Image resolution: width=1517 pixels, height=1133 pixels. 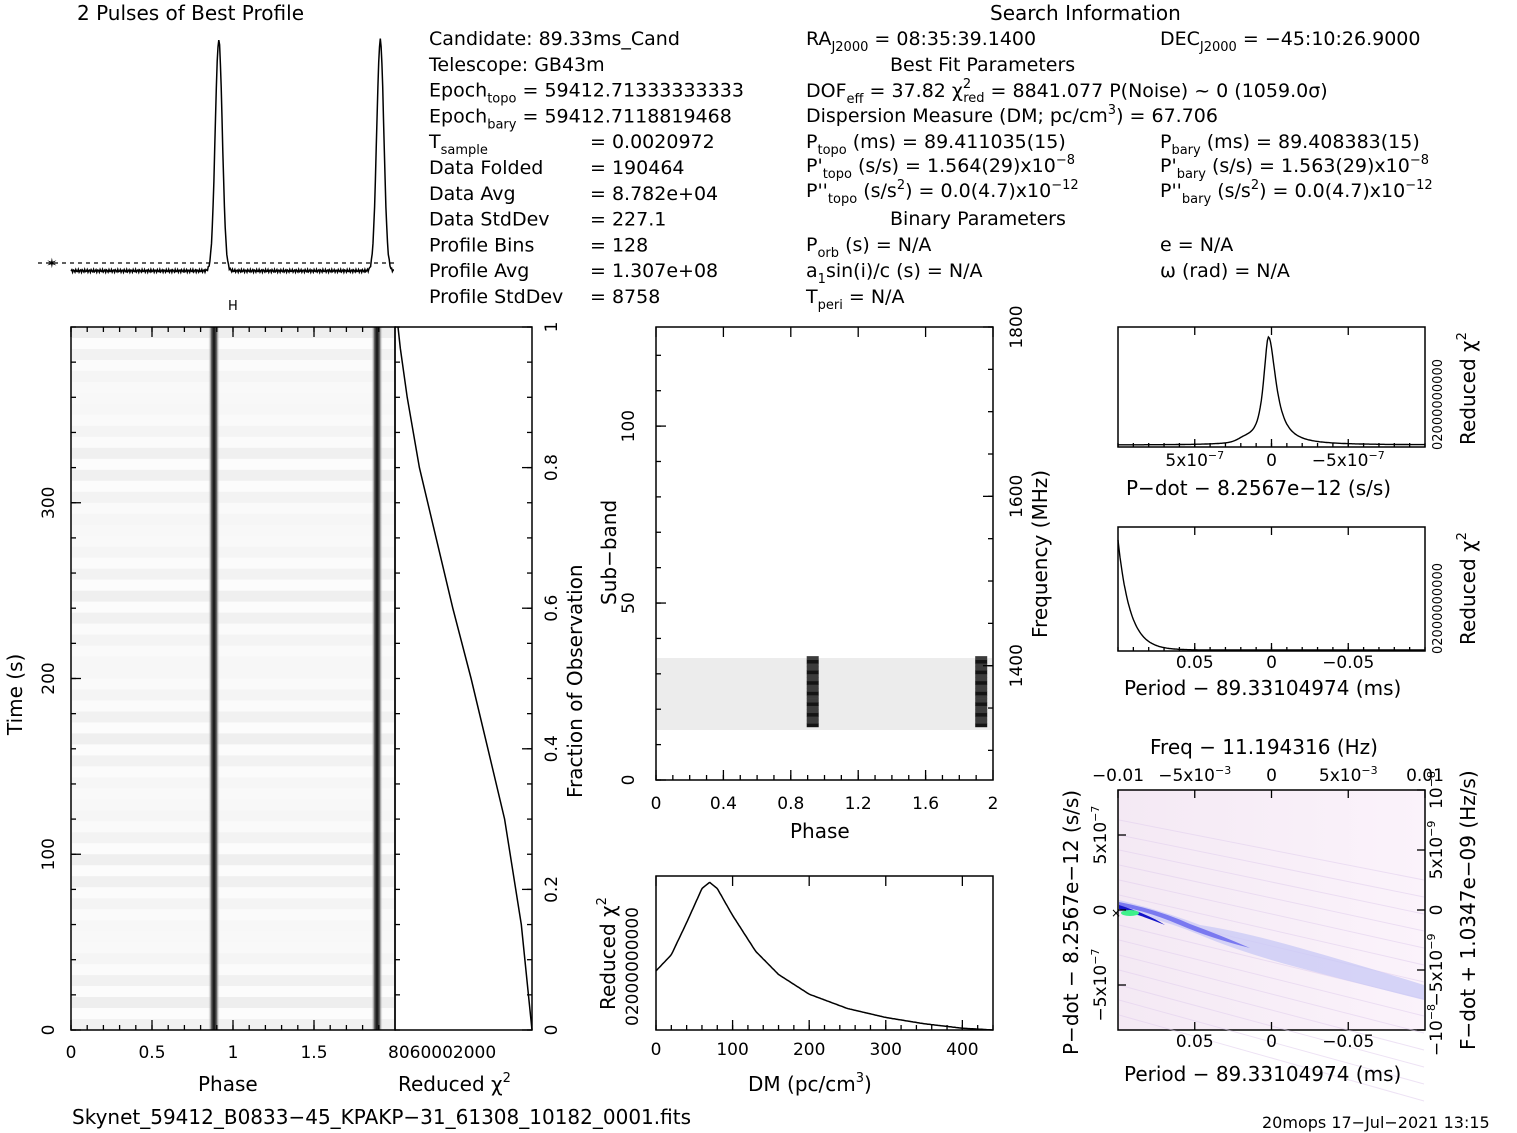 What do you see at coordinates (732, 1050) in the screenshot?
I see `dm-xtick-label: 100` at bounding box center [732, 1050].